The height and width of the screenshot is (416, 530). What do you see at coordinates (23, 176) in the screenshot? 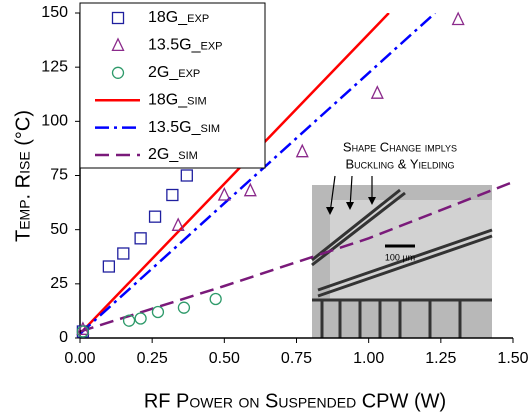
I see `y-axis-label: Temp. Rise (°C)` at bounding box center [23, 176].